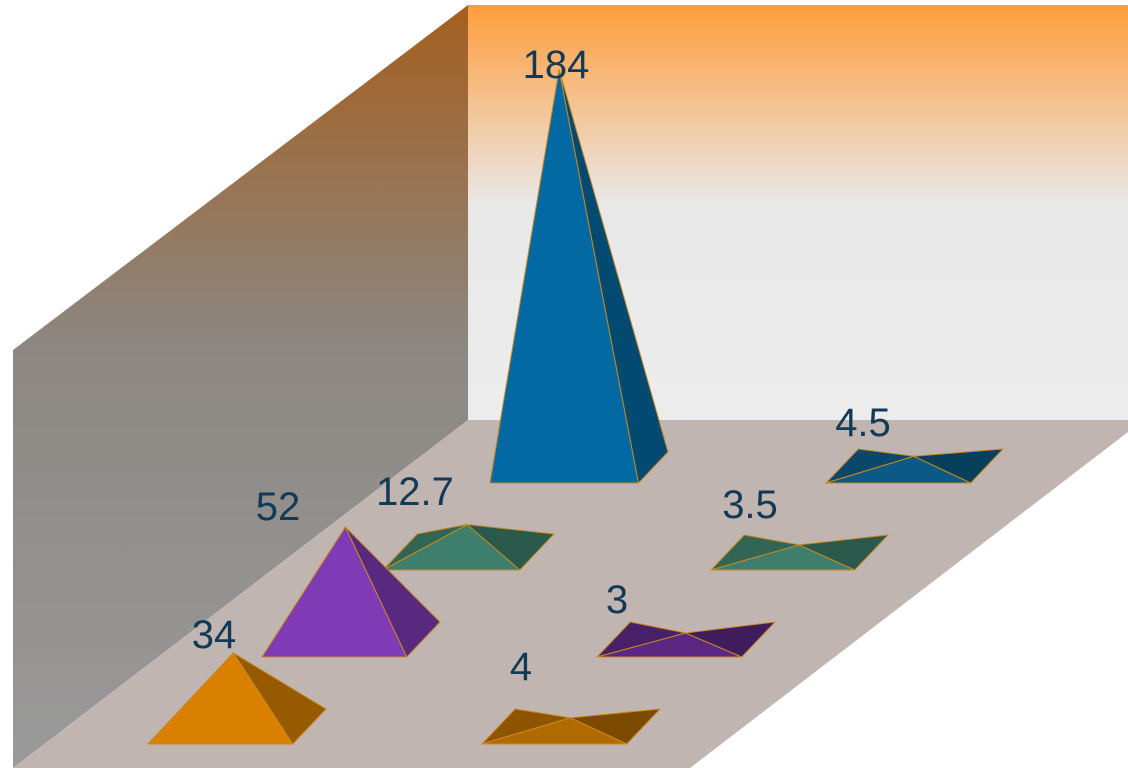 The height and width of the screenshot is (768, 1128). I want to click on data-label-184: 184, so click(556, 65).